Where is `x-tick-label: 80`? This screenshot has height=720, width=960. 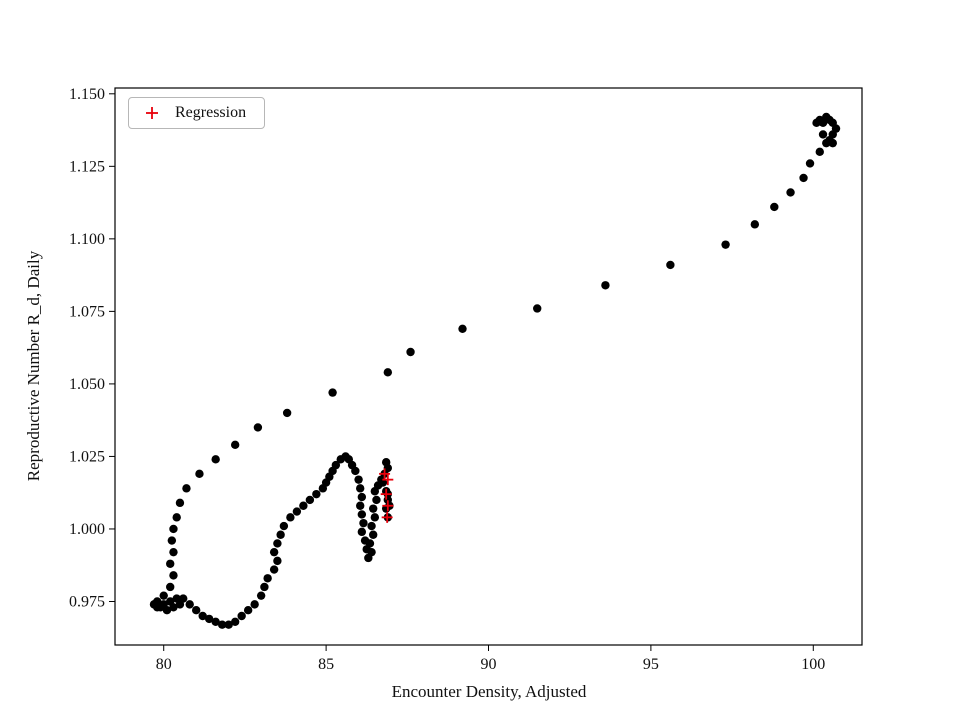
x-tick-label: 80 is located at coordinates (164, 664).